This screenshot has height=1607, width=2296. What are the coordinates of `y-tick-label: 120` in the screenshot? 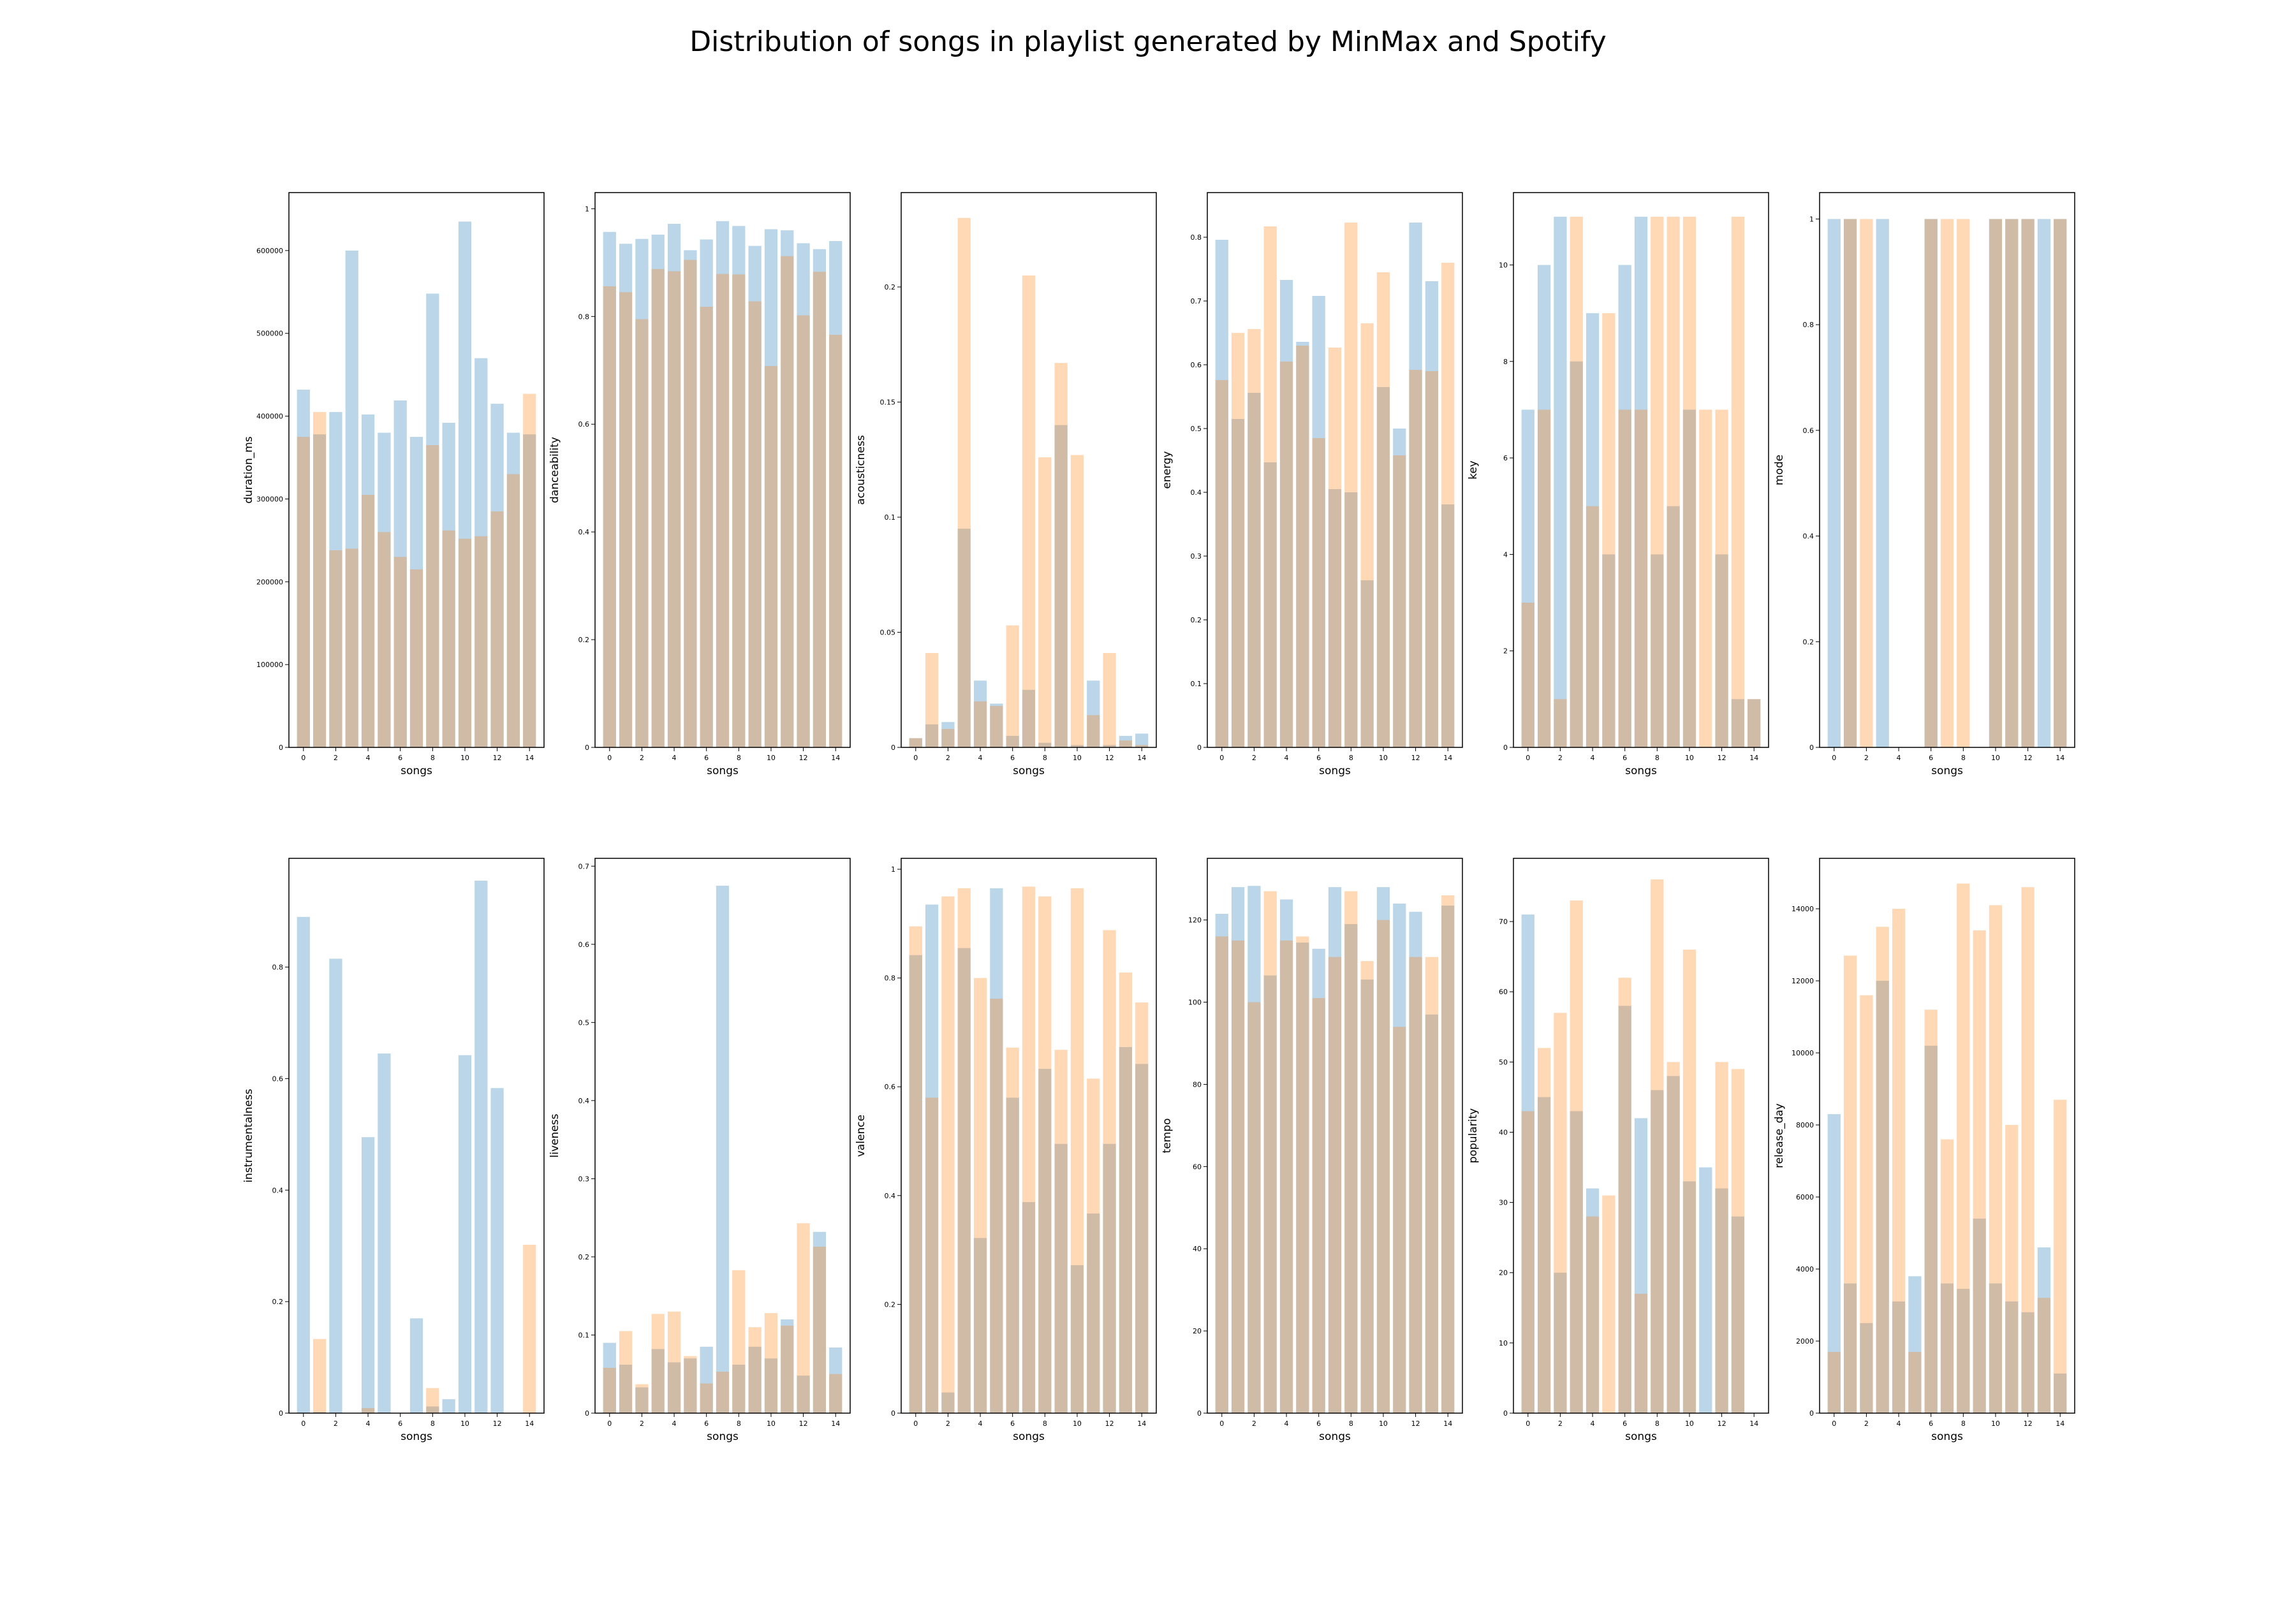 It's located at (1195, 920).